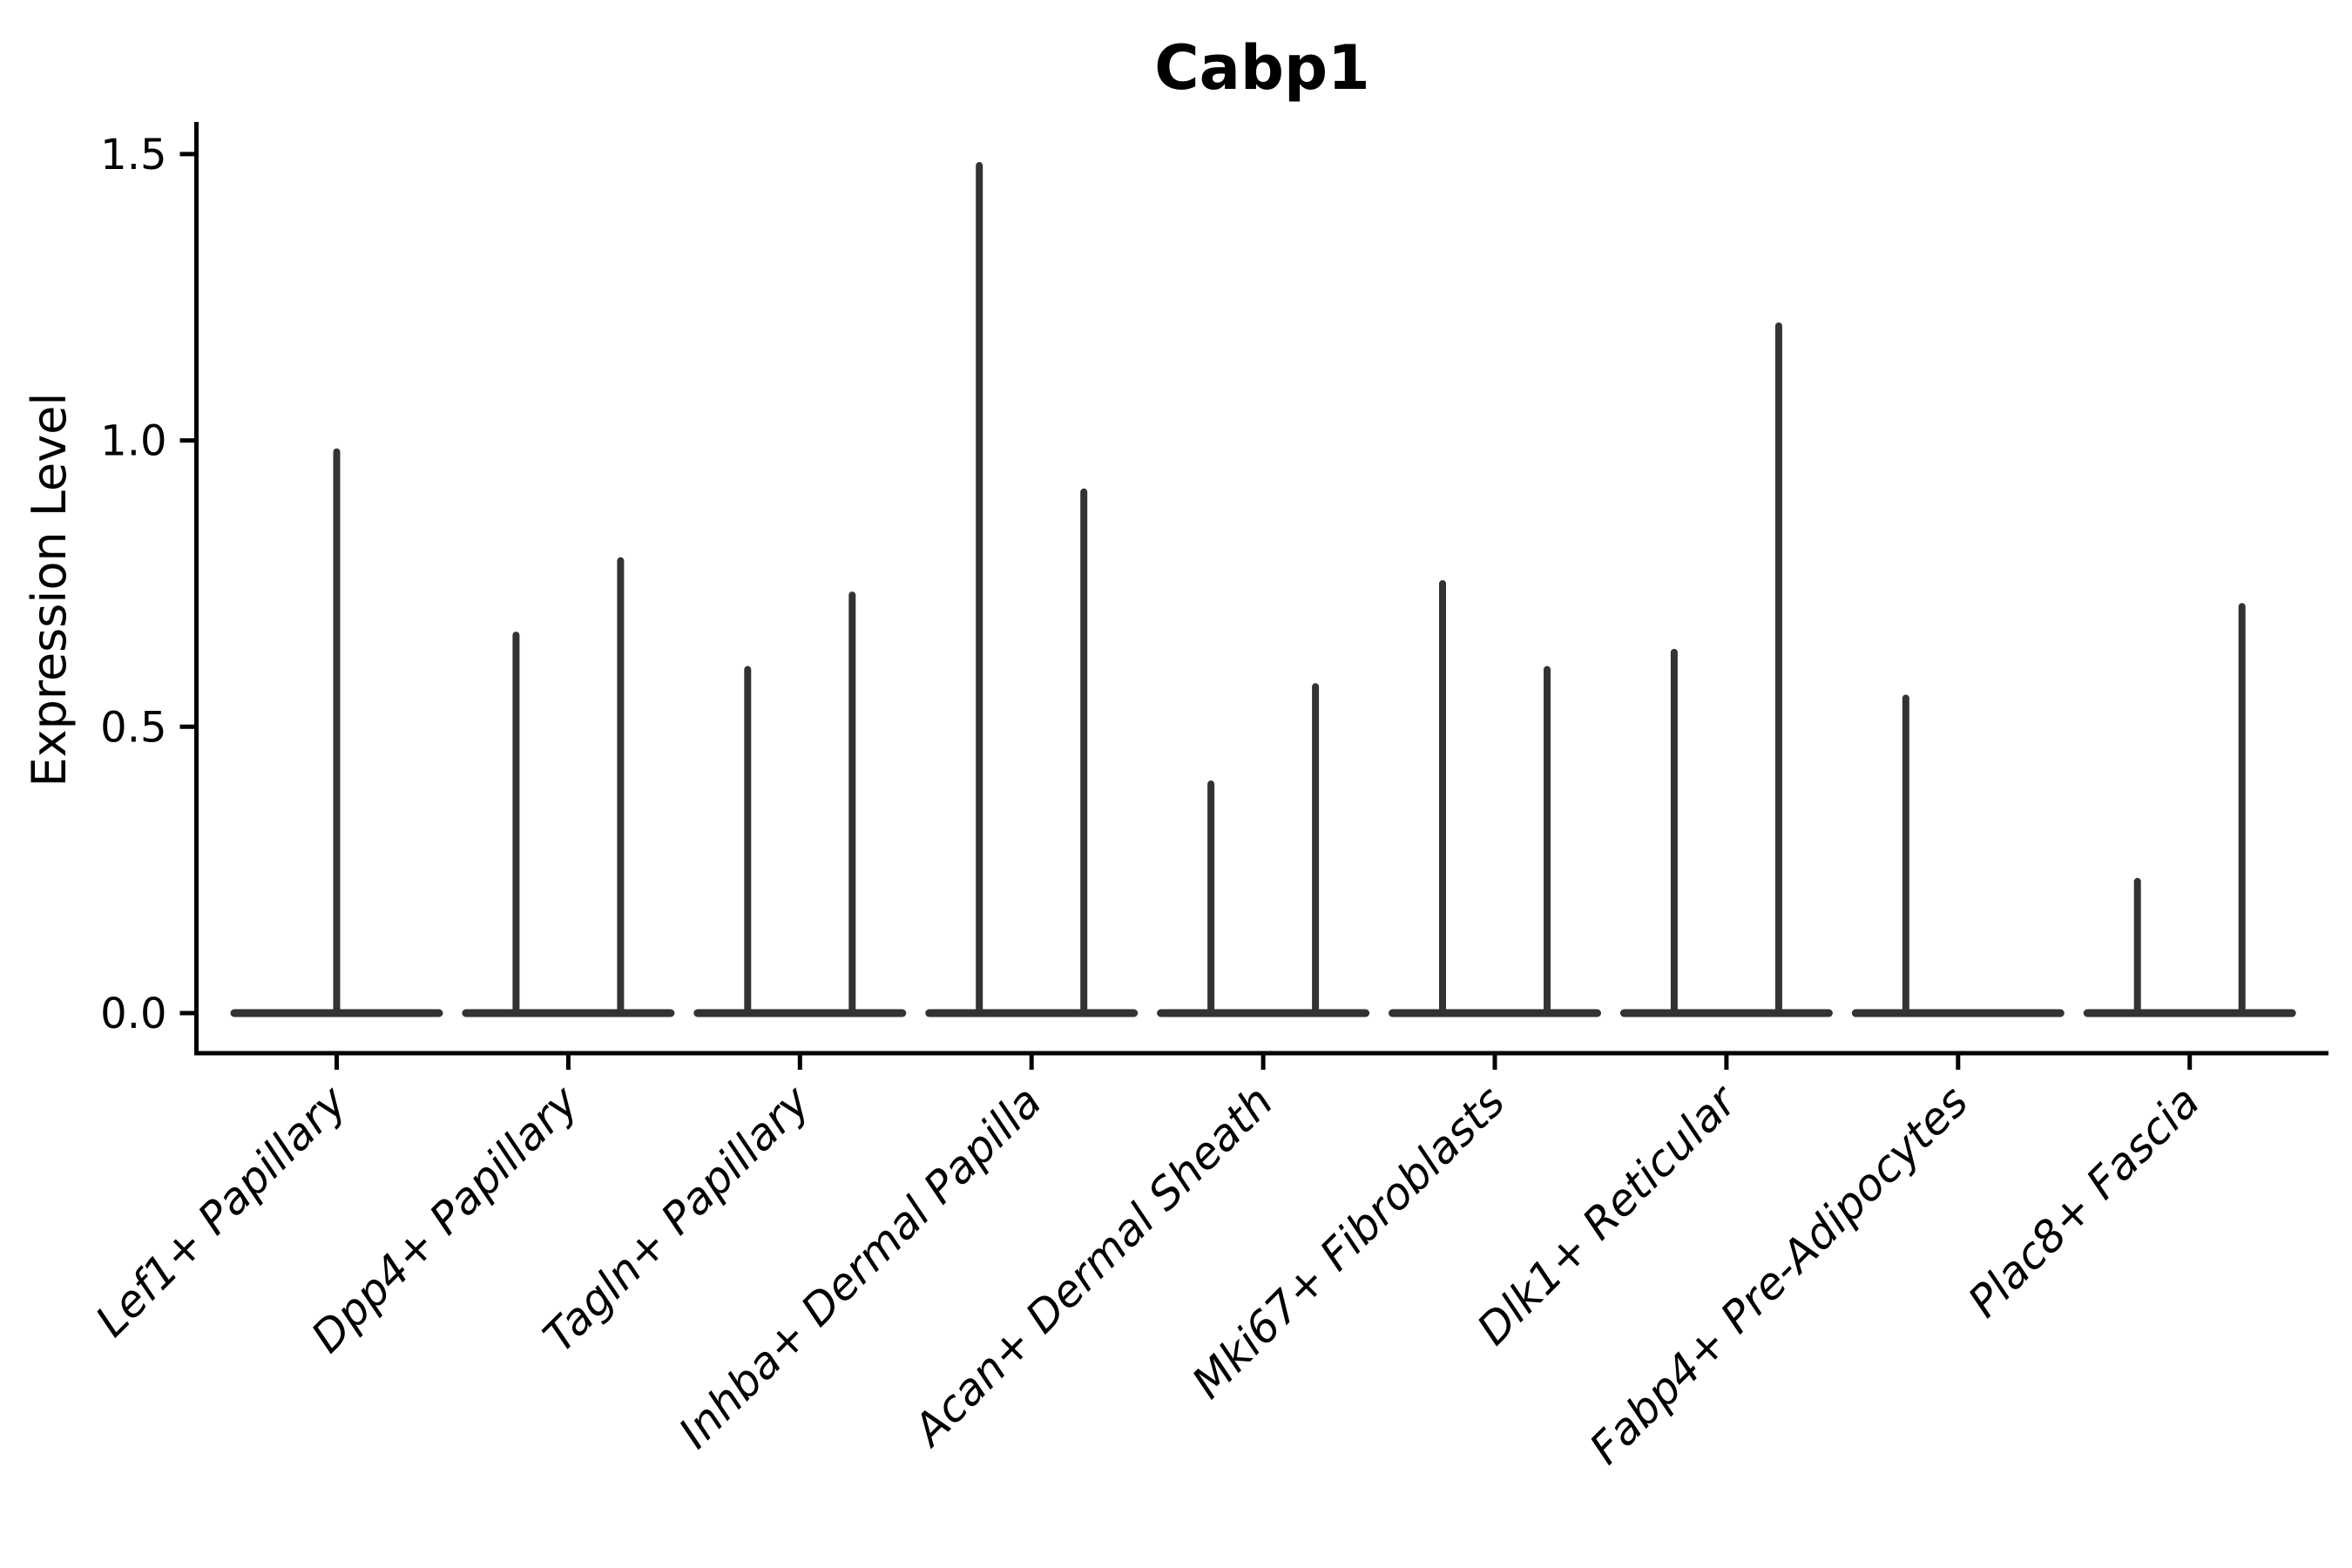  I want to click on y-tick-labels: 0.0 0.5 1.0 1.5, so click(133, 584).